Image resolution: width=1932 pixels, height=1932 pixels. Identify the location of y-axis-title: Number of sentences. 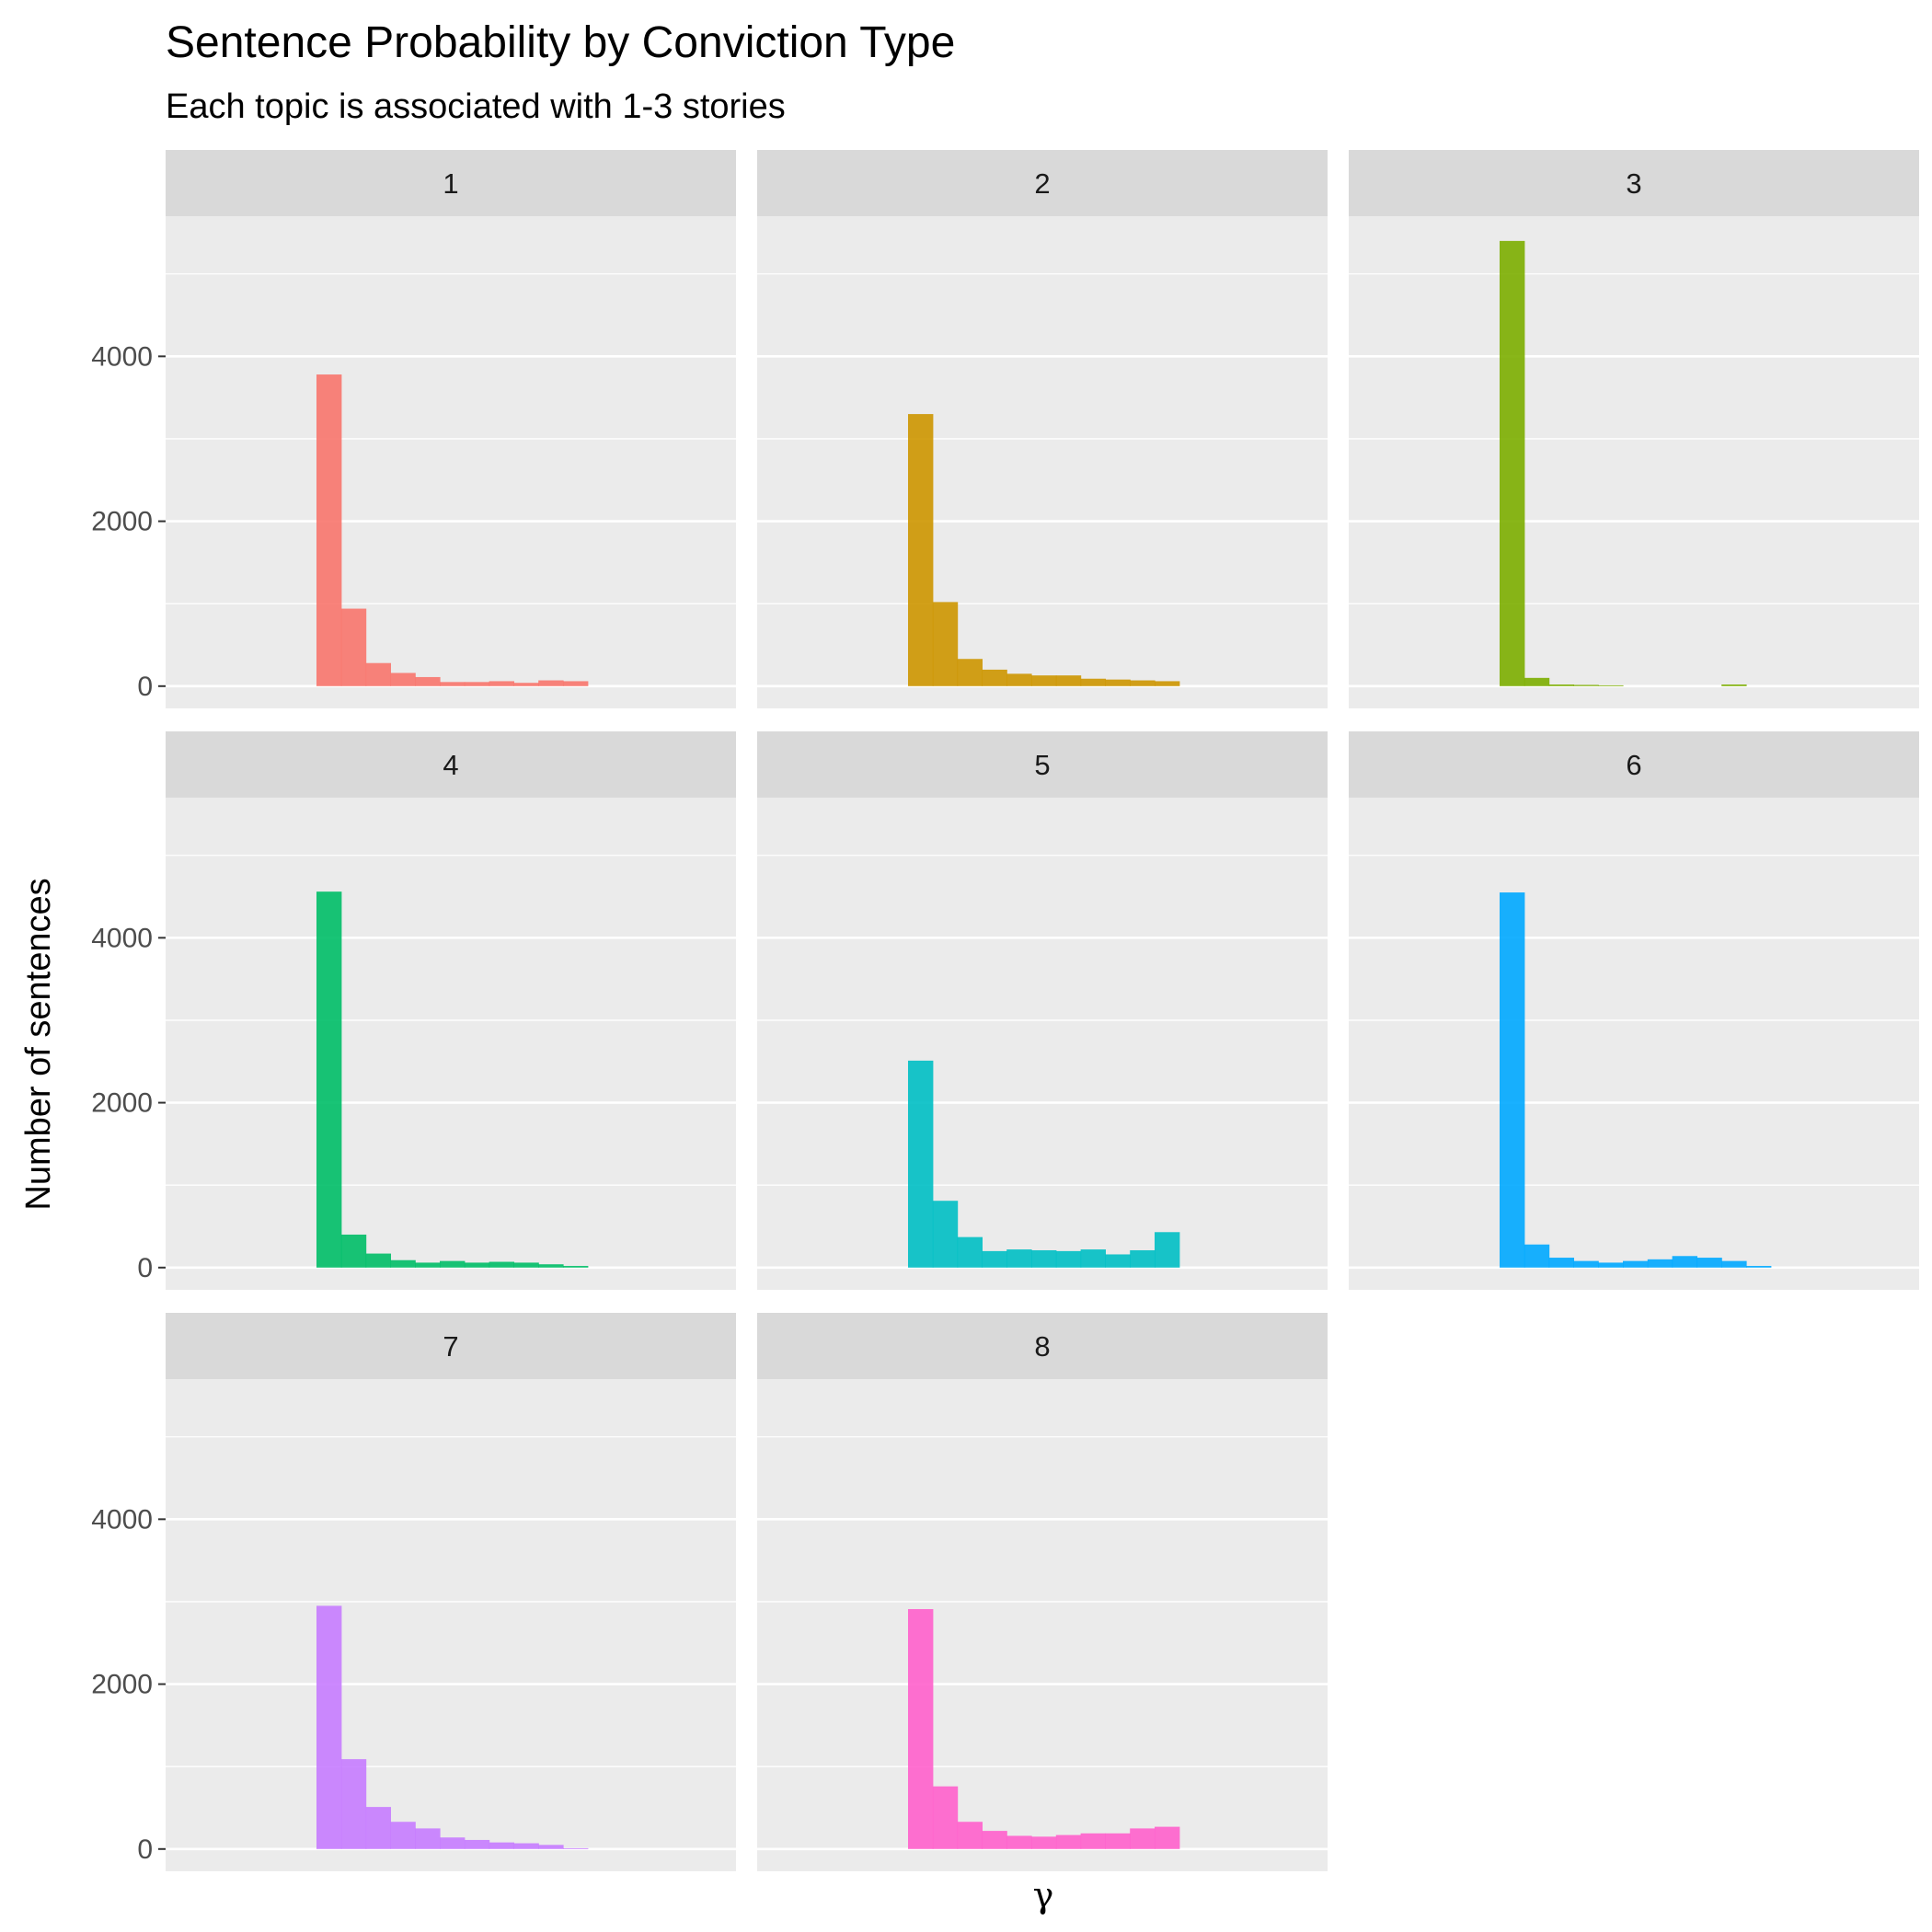
(38, 1044).